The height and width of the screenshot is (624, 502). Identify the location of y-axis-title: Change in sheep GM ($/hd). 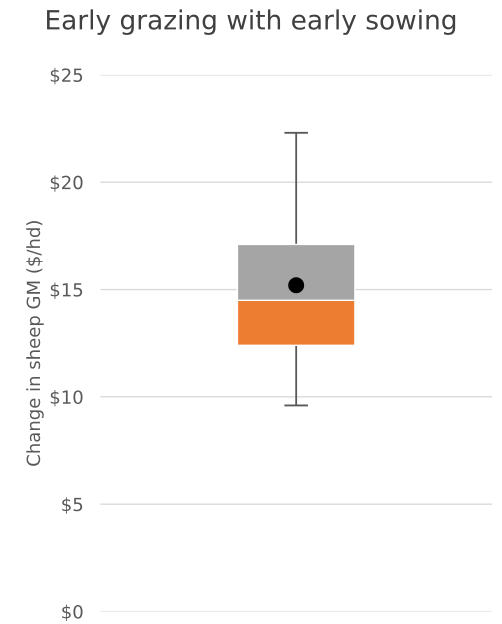
(35, 343).